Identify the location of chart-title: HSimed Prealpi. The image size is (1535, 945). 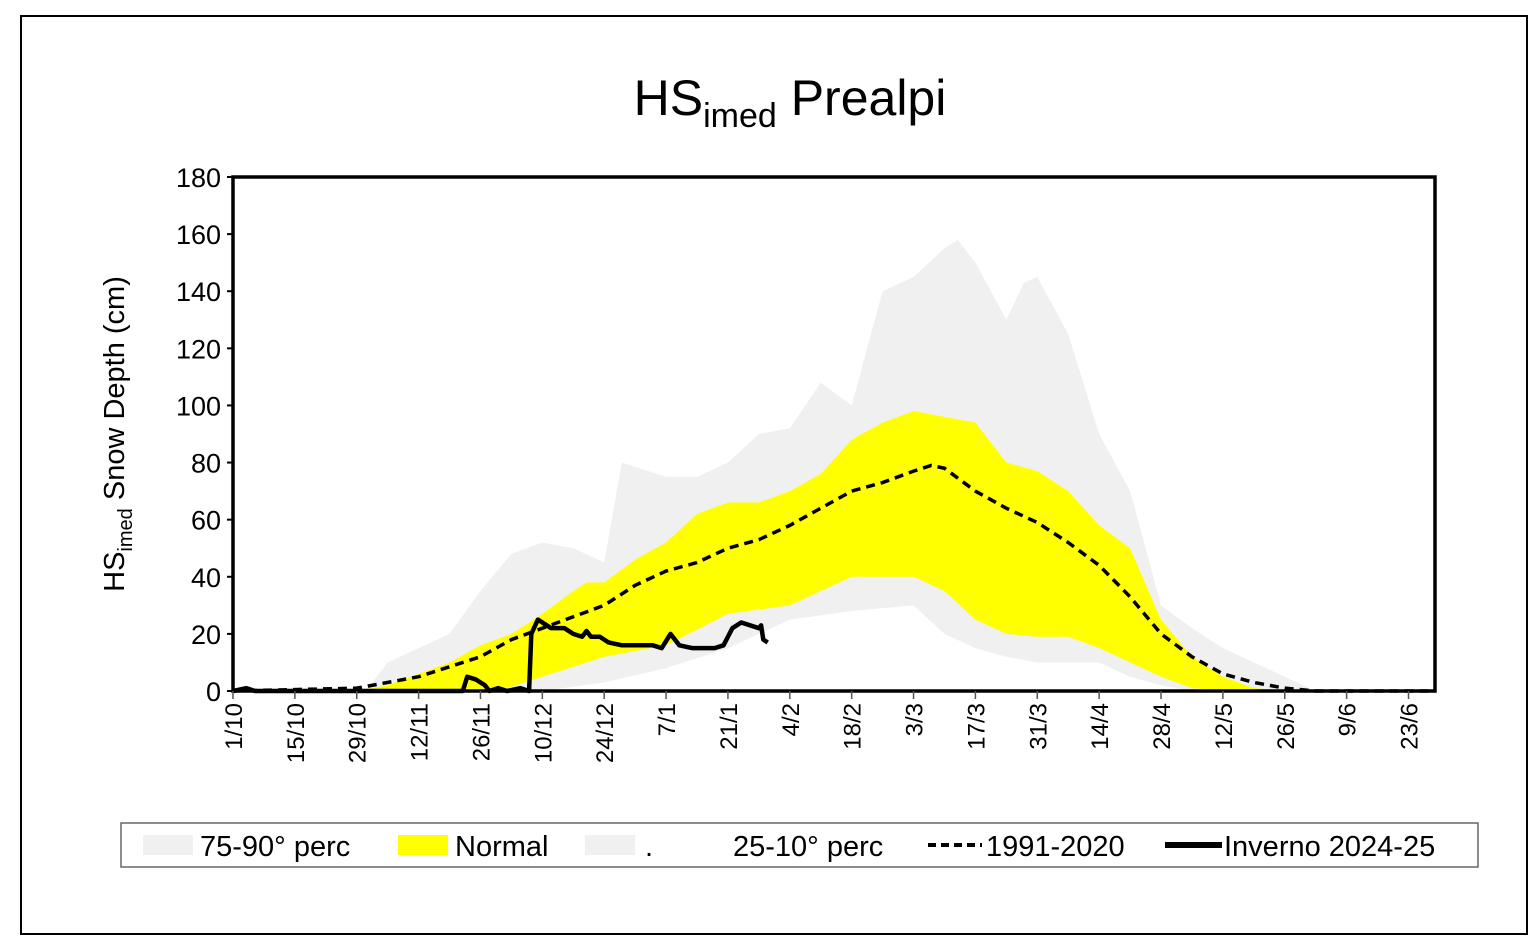
(790, 102).